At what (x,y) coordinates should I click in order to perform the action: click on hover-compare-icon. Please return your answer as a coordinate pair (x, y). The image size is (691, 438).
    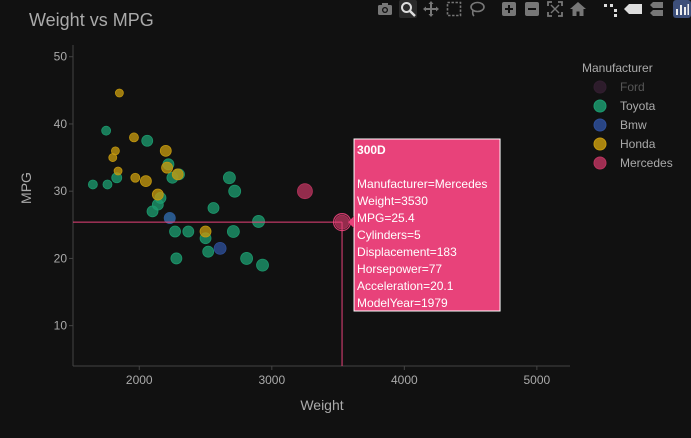
    Looking at the image, I should click on (656, 9).